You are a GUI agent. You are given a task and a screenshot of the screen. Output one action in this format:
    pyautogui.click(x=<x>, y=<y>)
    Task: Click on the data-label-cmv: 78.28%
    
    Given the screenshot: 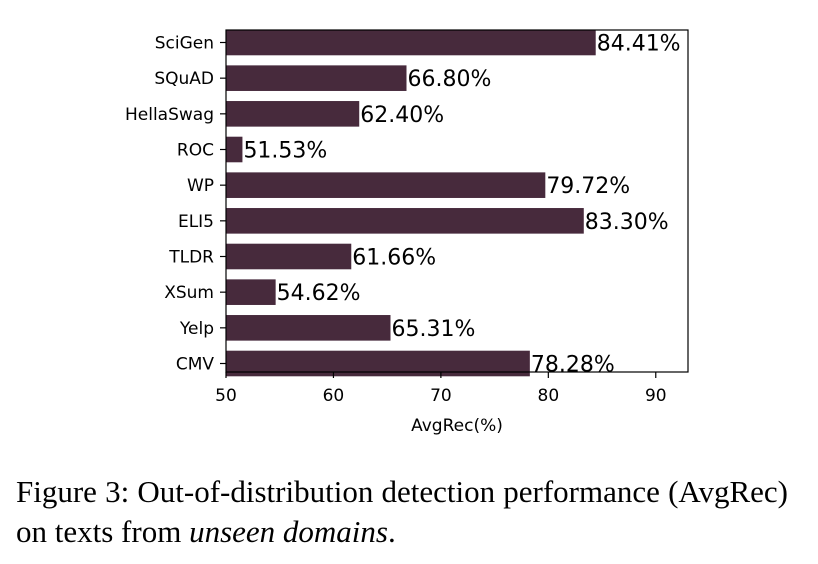 What is the action you would take?
    pyautogui.click(x=573, y=365)
    